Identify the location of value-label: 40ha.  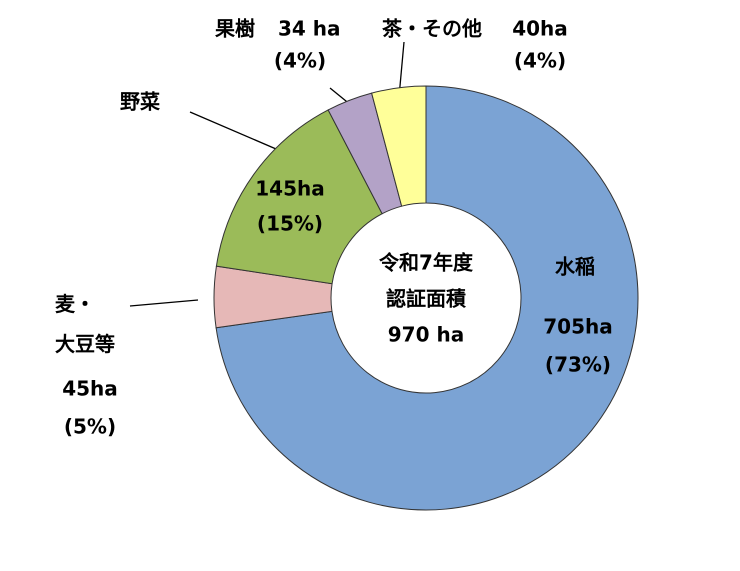
(540, 29).